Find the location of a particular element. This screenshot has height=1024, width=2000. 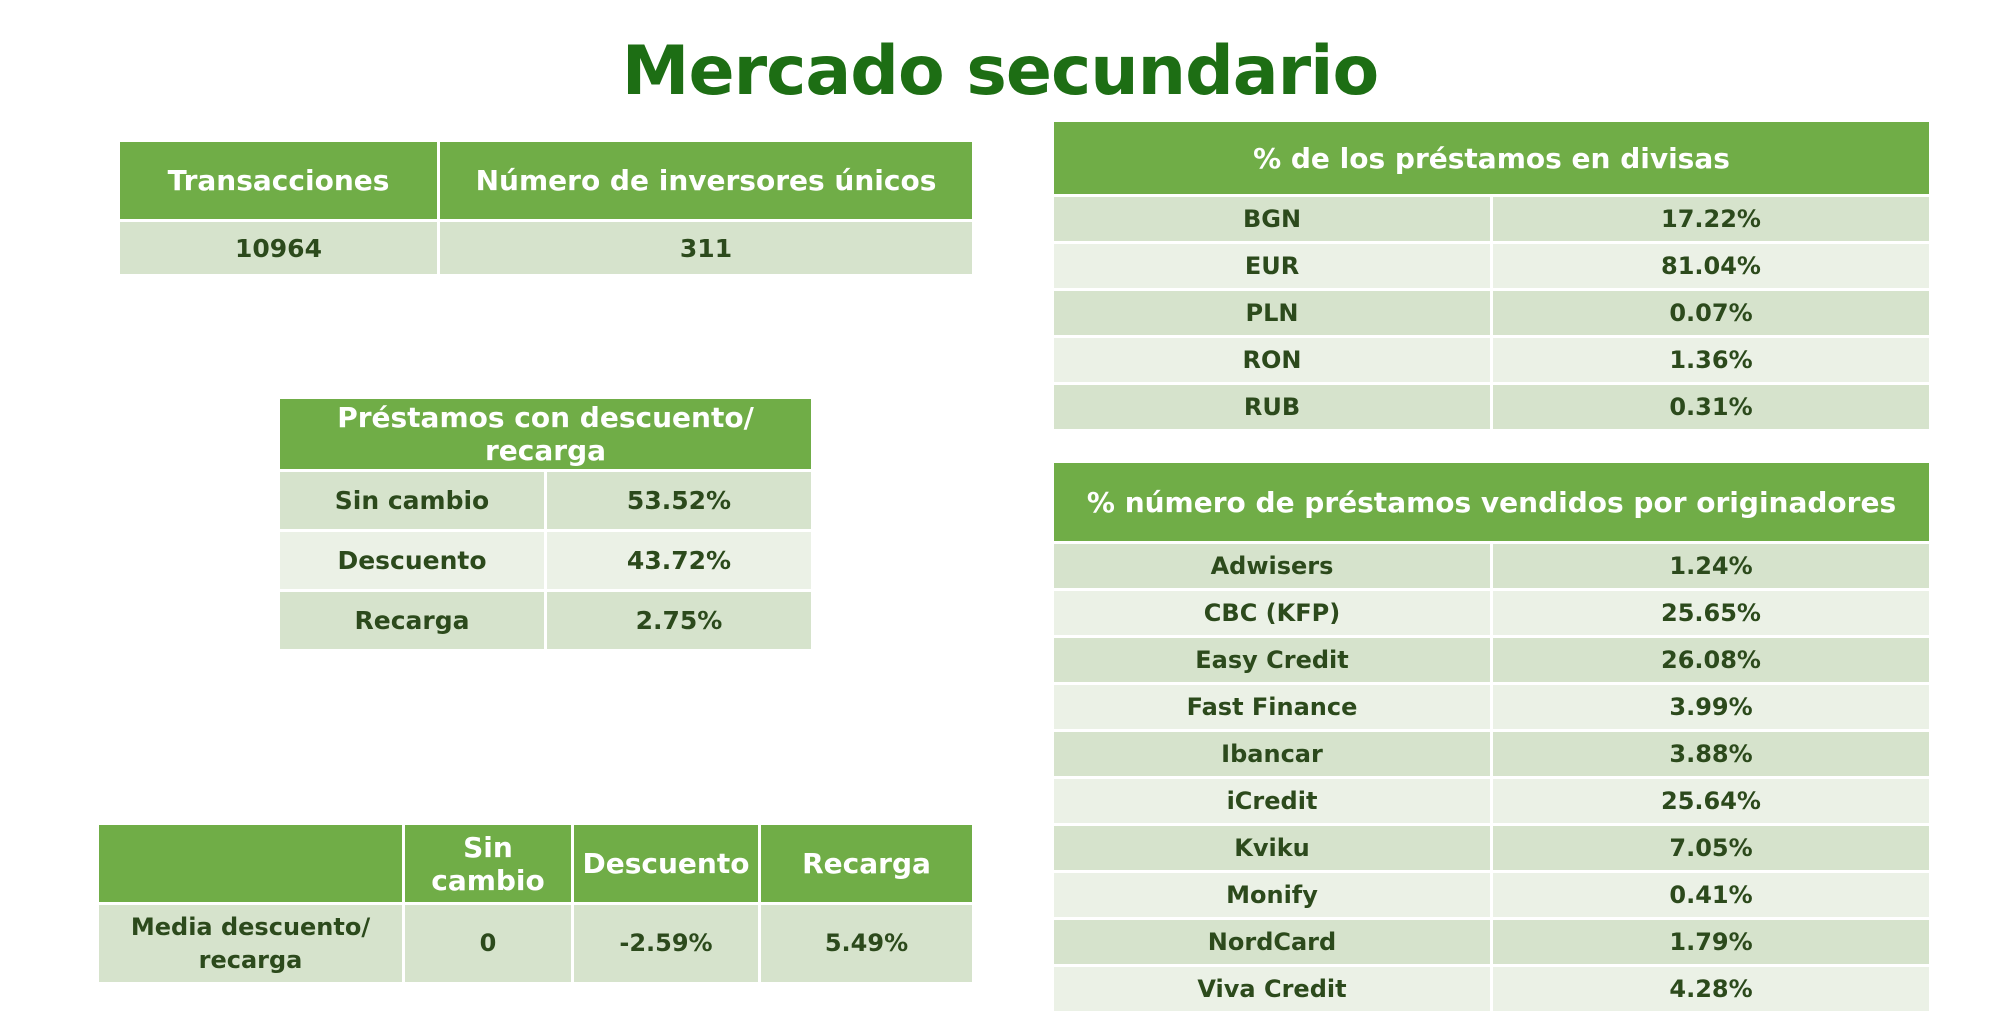

table-row: NordCard 1.79% is located at coordinates (1492, 942).